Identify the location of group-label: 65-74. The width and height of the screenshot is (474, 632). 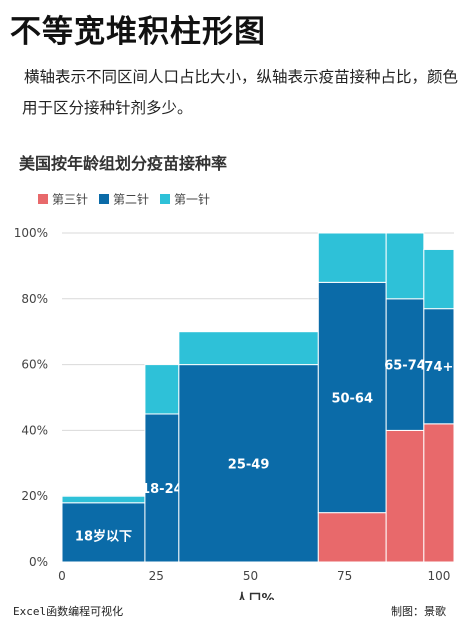
(405, 366).